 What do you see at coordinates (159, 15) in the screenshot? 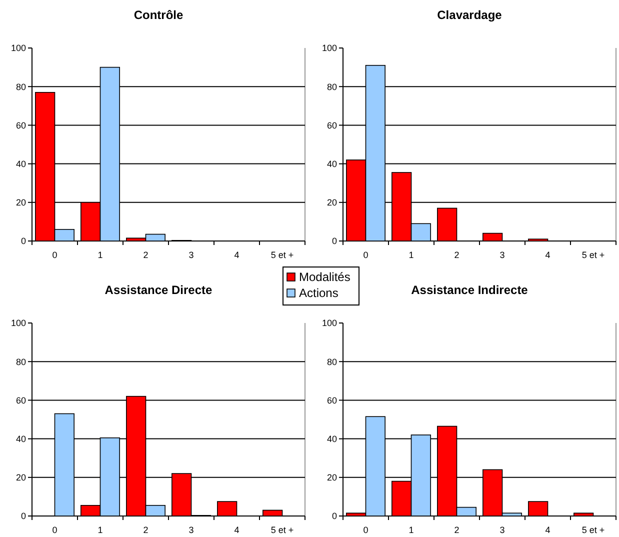
I see `chart-title: Contrôle` at bounding box center [159, 15].